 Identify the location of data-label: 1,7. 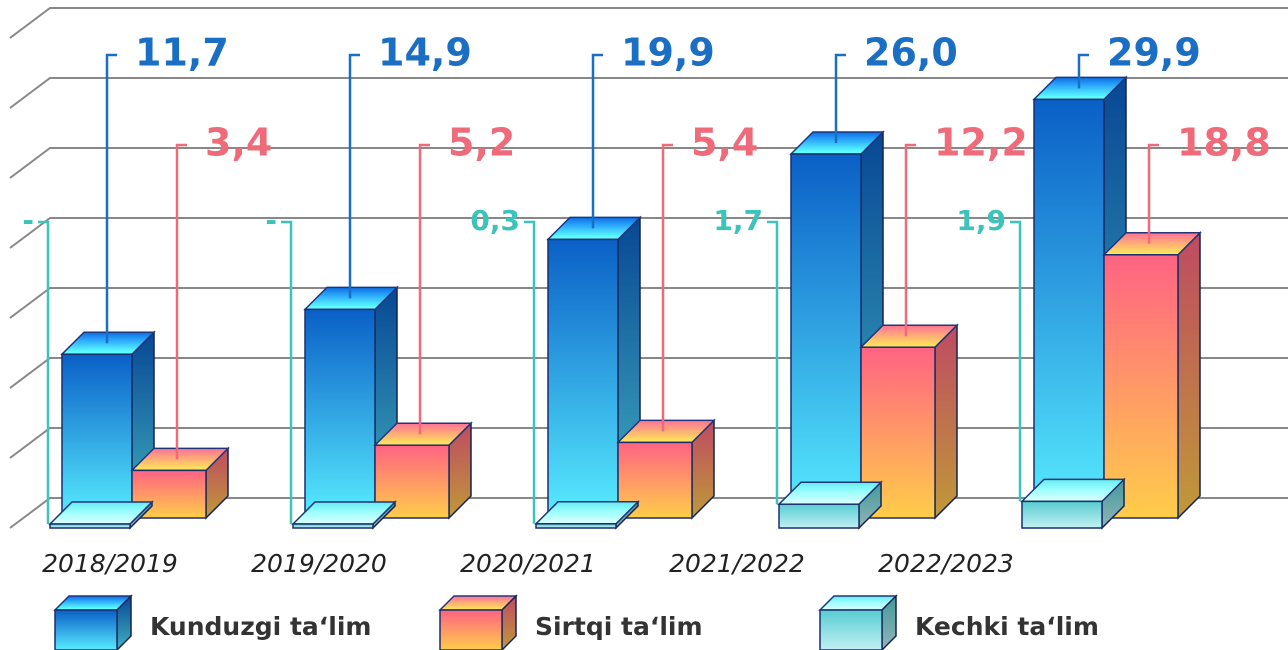
(738, 220).